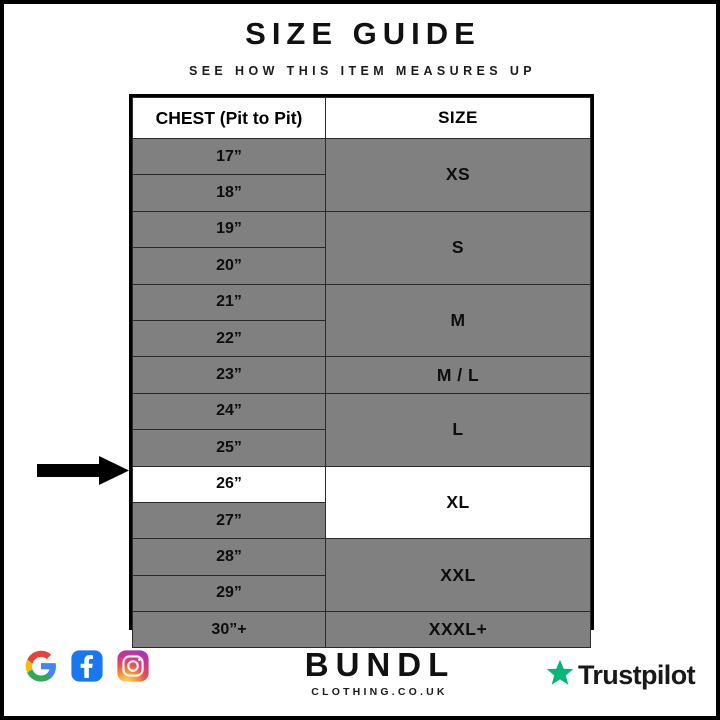 This screenshot has width=720, height=720. I want to click on chest-cell: 22”, so click(229, 338).